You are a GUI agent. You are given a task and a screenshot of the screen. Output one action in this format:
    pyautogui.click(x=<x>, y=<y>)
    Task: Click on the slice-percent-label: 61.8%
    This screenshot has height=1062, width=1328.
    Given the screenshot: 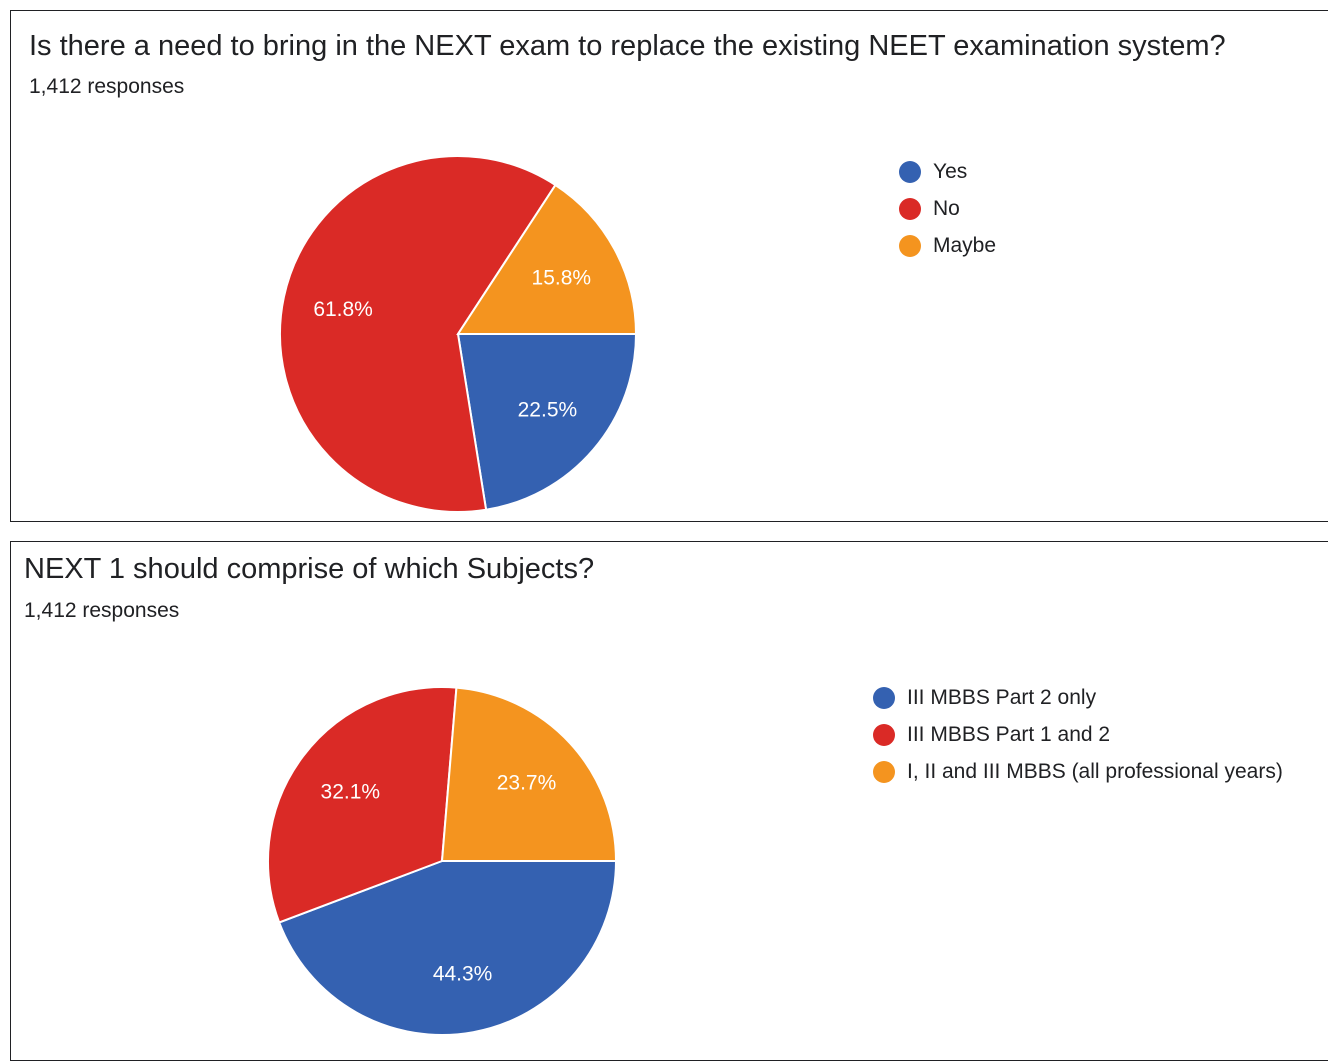 What is the action you would take?
    pyautogui.click(x=343, y=309)
    